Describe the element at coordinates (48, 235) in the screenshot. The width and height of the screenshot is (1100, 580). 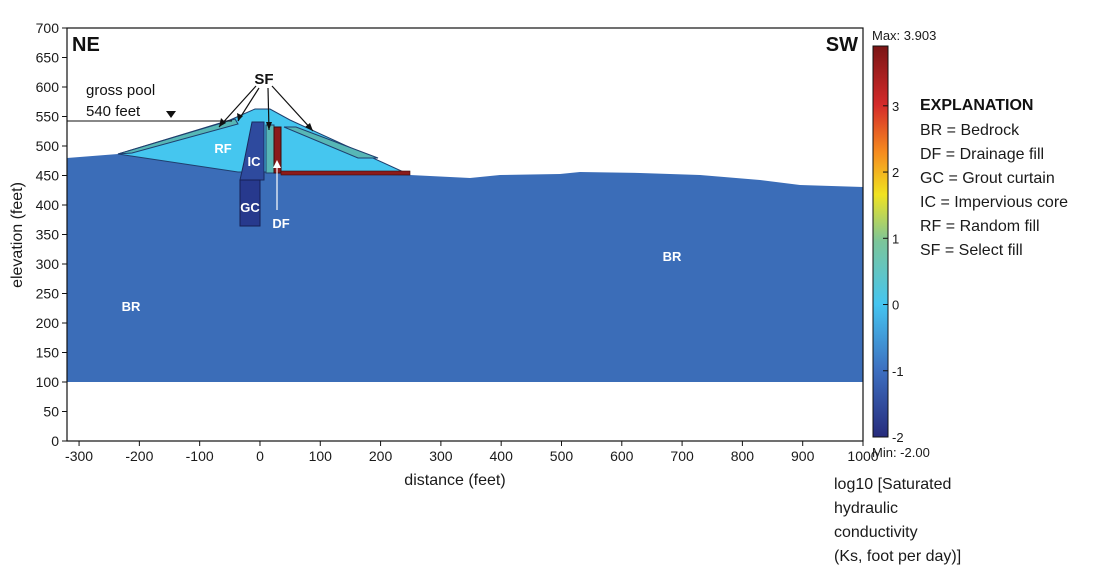
I see `y-tick-label: 350` at that location.